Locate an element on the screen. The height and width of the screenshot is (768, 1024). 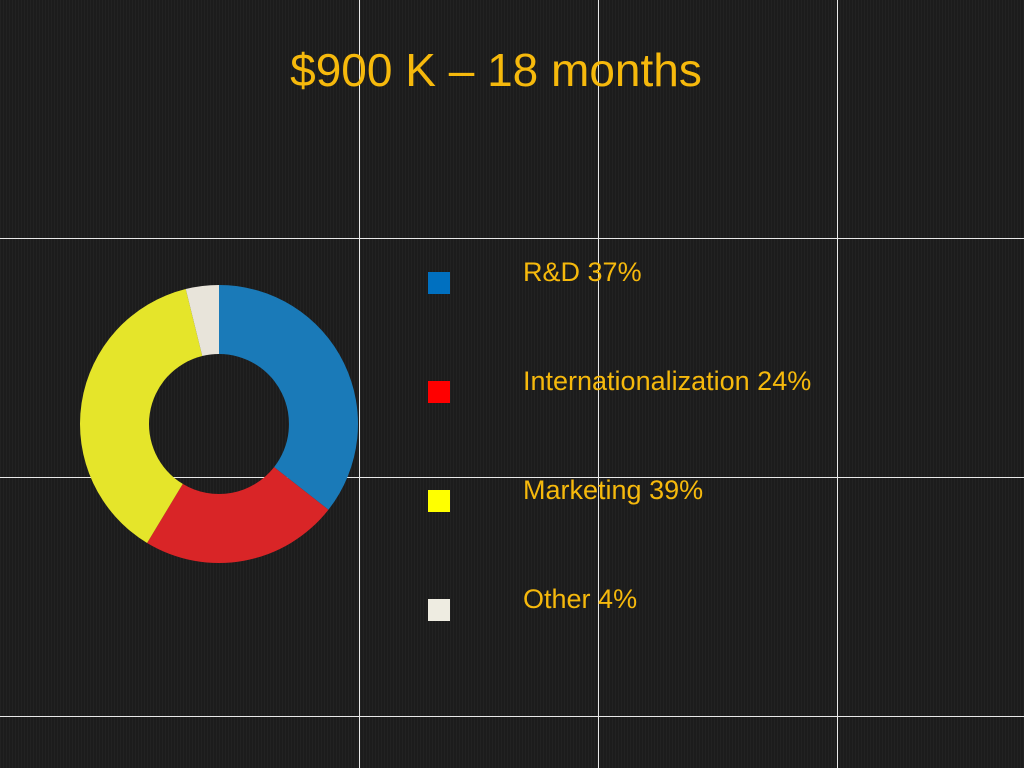
legend-value: 4% is located at coordinates (617, 599).